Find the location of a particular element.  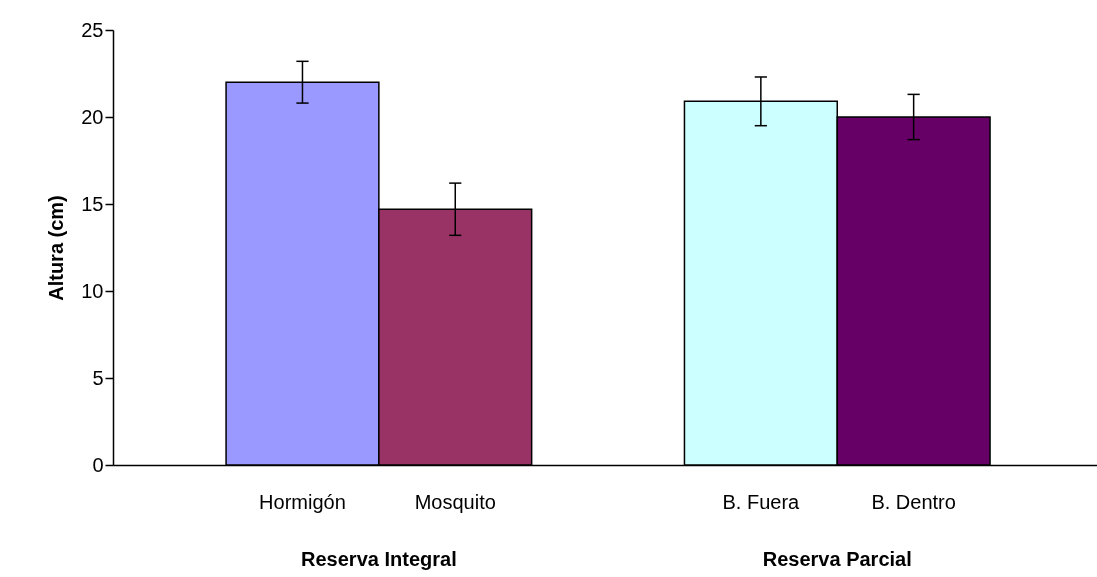

y-tick-label: 15 is located at coordinates (92, 203).